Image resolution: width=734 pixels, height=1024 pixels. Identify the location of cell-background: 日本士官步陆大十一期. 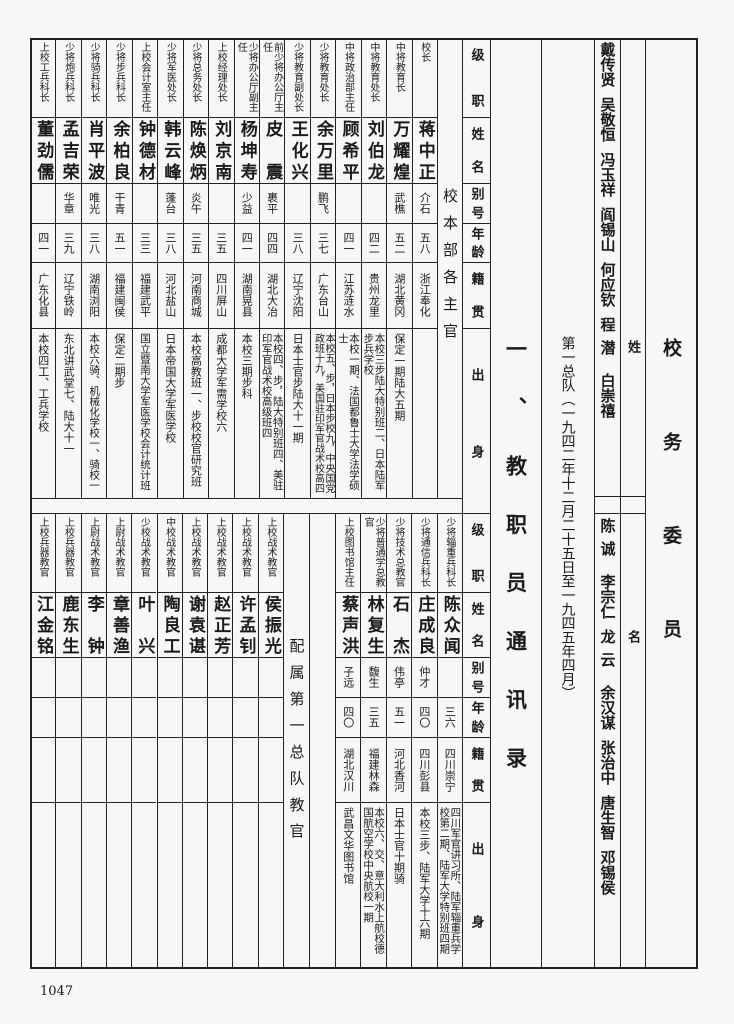
(296, 413).